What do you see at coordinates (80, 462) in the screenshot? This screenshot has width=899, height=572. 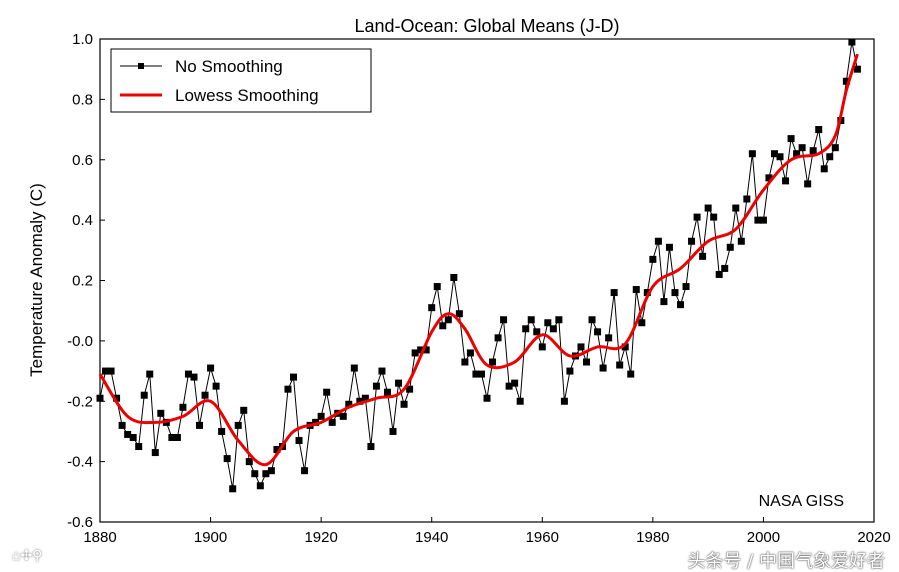 I see `y-tick-label: -0.4` at bounding box center [80, 462].